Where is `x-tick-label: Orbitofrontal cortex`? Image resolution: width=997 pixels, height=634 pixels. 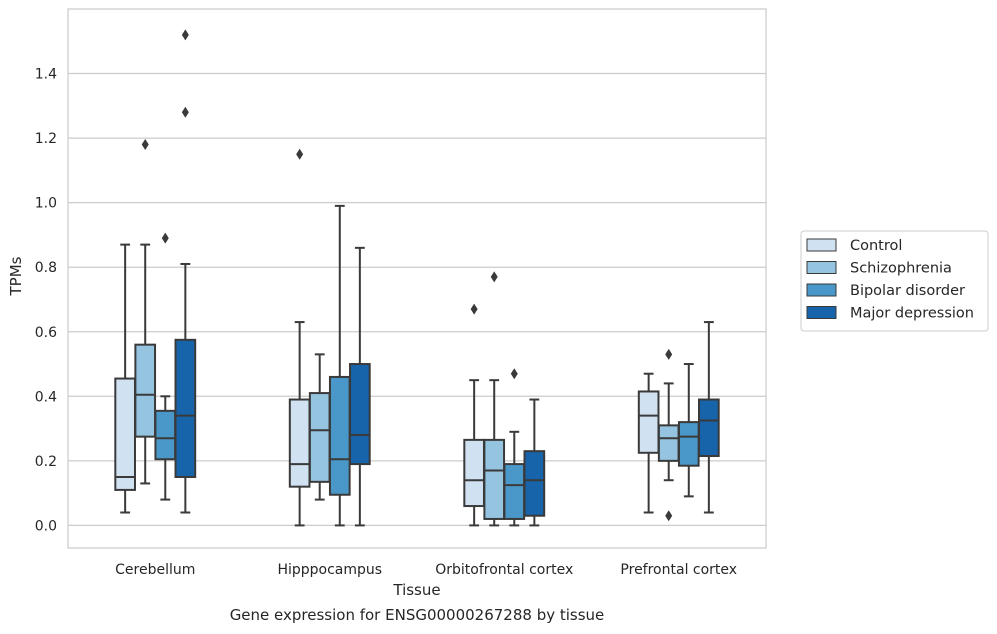 x-tick-label: Orbitofrontal cortex is located at coordinates (504, 570).